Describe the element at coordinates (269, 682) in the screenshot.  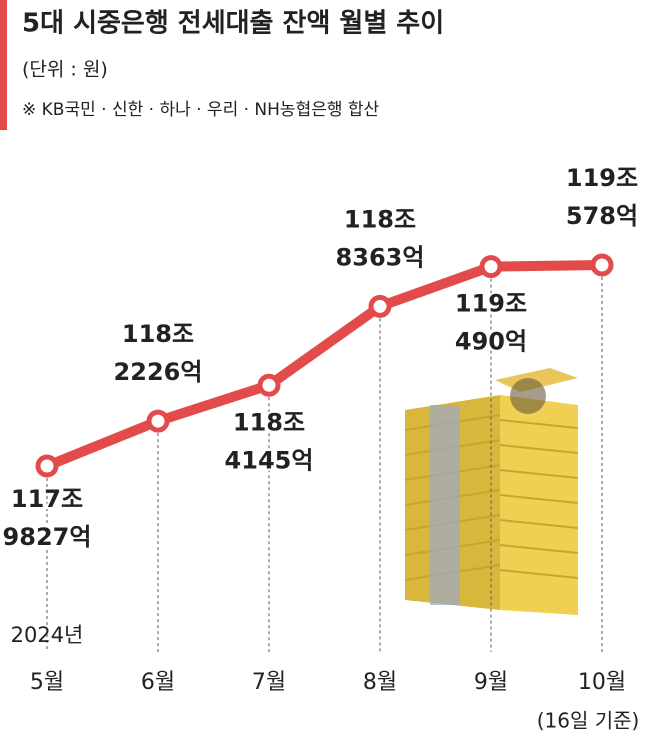
I see `x-tick-label: 7월` at that location.